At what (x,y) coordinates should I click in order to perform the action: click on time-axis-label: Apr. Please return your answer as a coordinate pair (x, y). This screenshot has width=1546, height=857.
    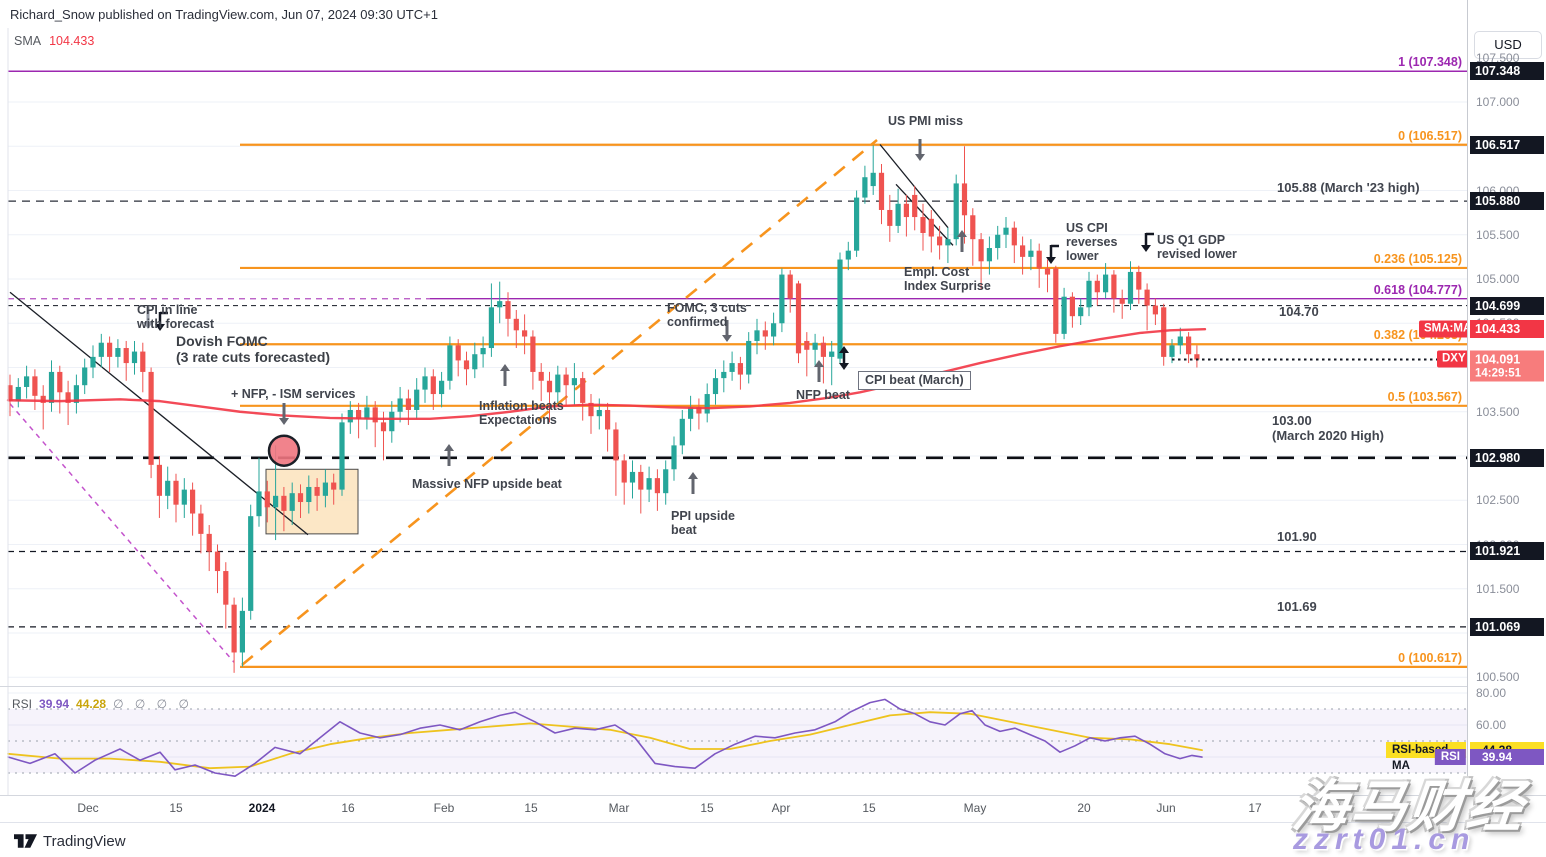
    Looking at the image, I should click on (781, 808).